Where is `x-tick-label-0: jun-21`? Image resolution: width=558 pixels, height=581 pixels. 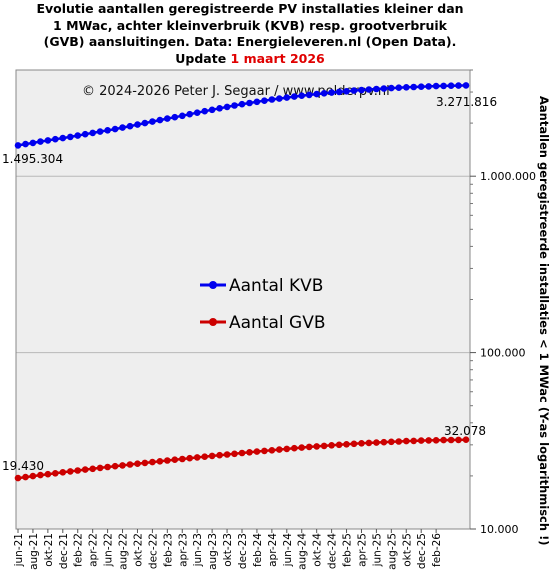 x-tick-label-0: jun-21 is located at coordinates (19, 550).